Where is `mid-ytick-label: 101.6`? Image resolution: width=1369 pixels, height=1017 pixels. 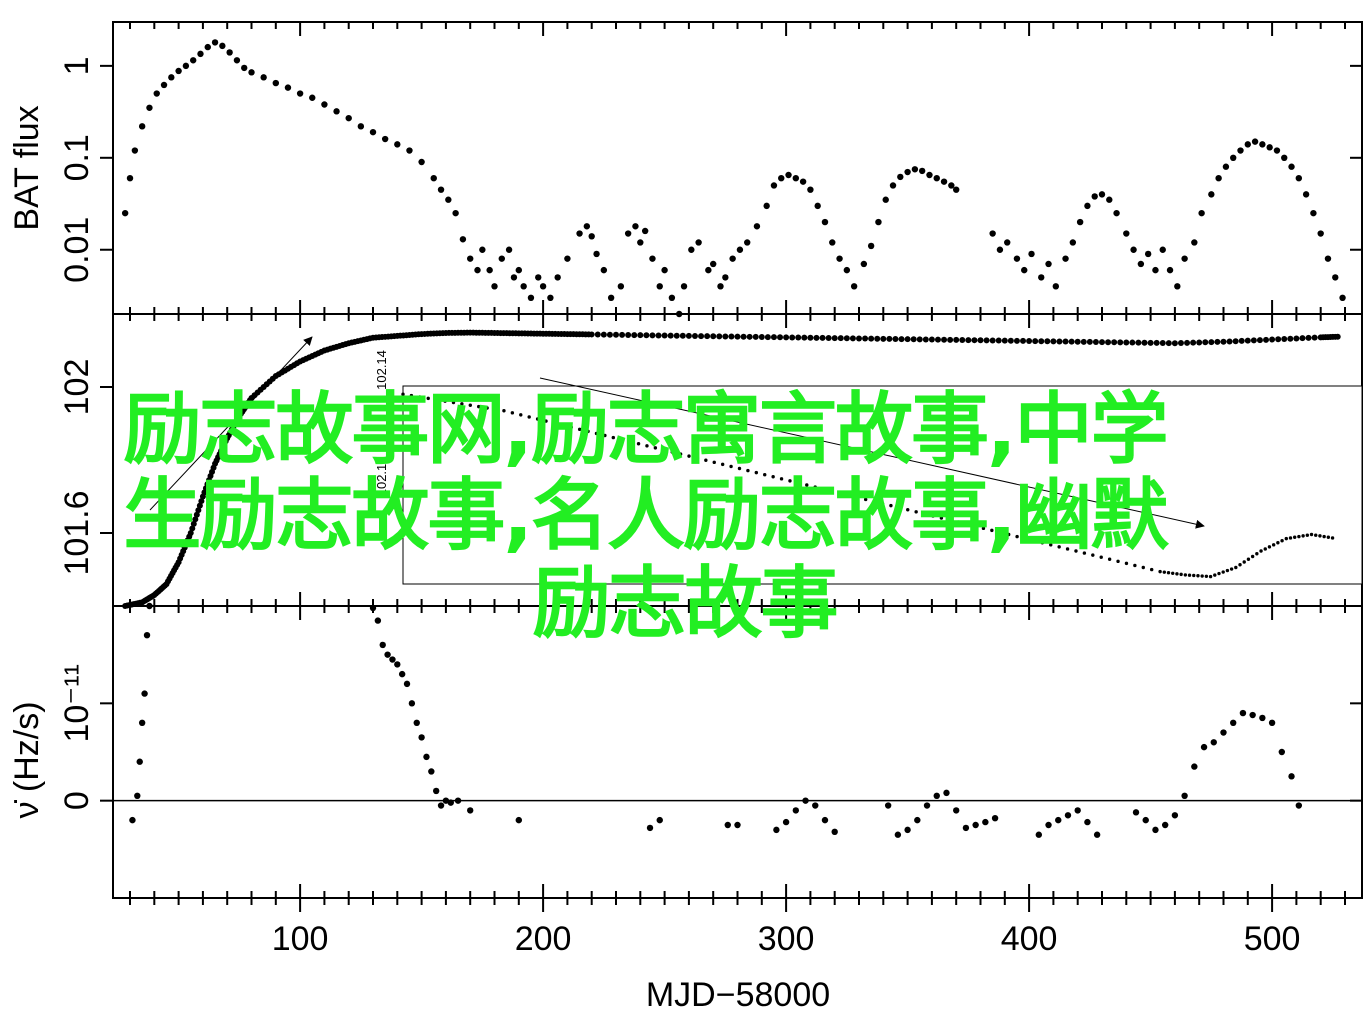 mid-ytick-label: 101.6 is located at coordinates (77, 532).